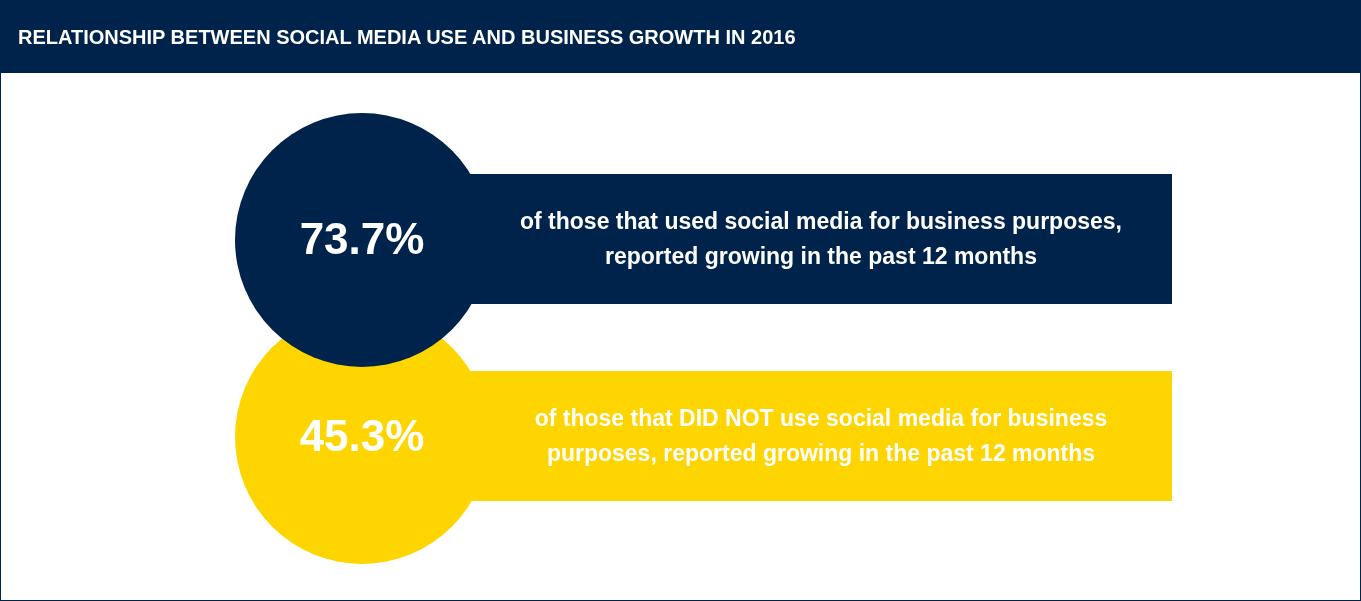 This screenshot has width=1361, height=601. Describe the element at coordinates (821, 435) in the screenshot. I see `category-label: of those that DID NOT use social media for business purposes, reported growing in the past 12 months` at that location.